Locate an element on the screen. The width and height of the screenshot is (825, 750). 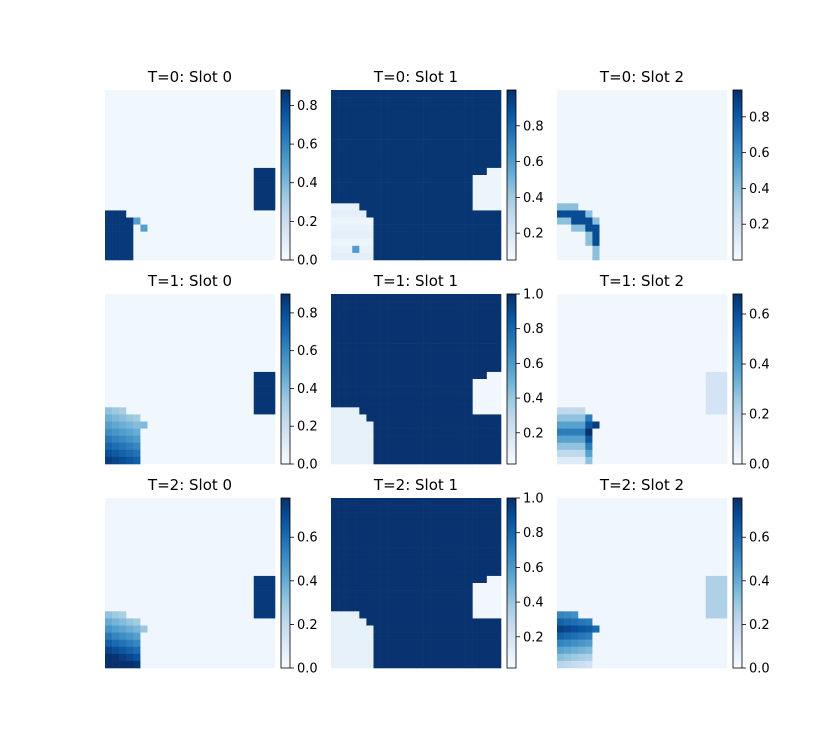
colorbar-tick-label: 0.6 is located at coordinates (533, 162).